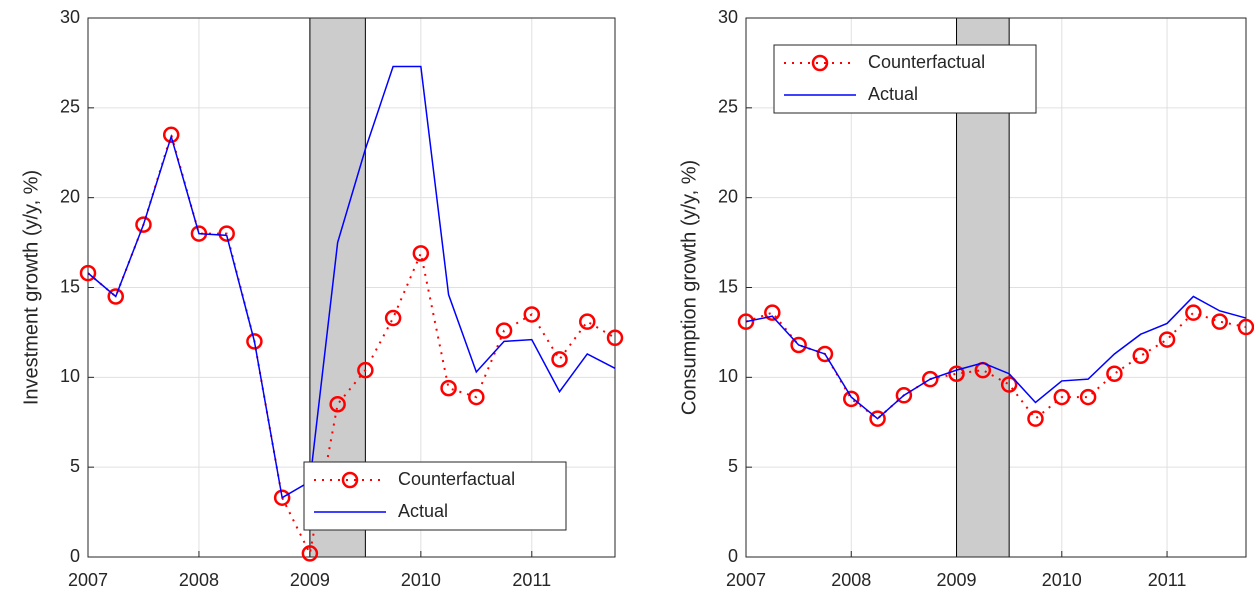  What do you see at coordinates (689, 287) in the screenshot?
I see `y-axis-label: Consumption growth (y/y, %)` at bounding box center [689, 287].